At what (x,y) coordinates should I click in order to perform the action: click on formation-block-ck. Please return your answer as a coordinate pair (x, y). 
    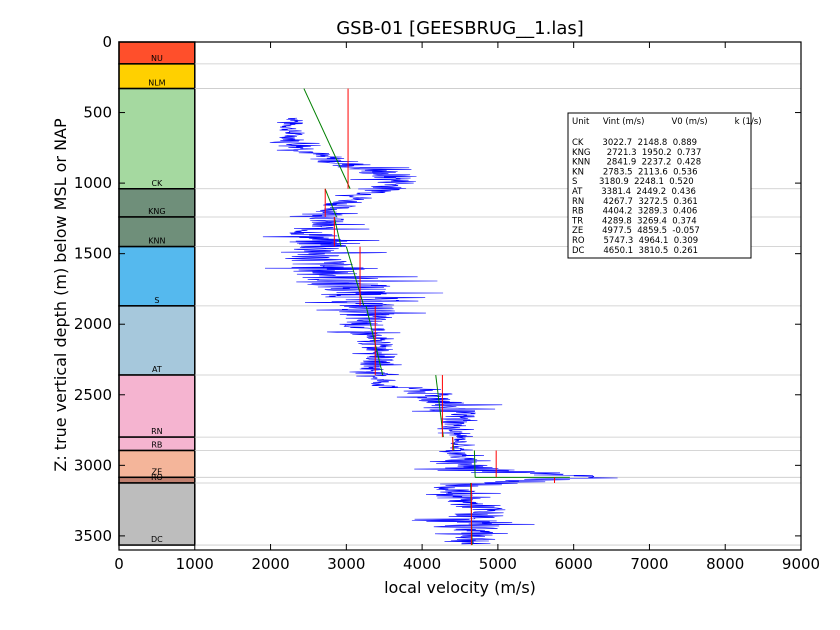
    Looking at the image, I should click on (157, 138).